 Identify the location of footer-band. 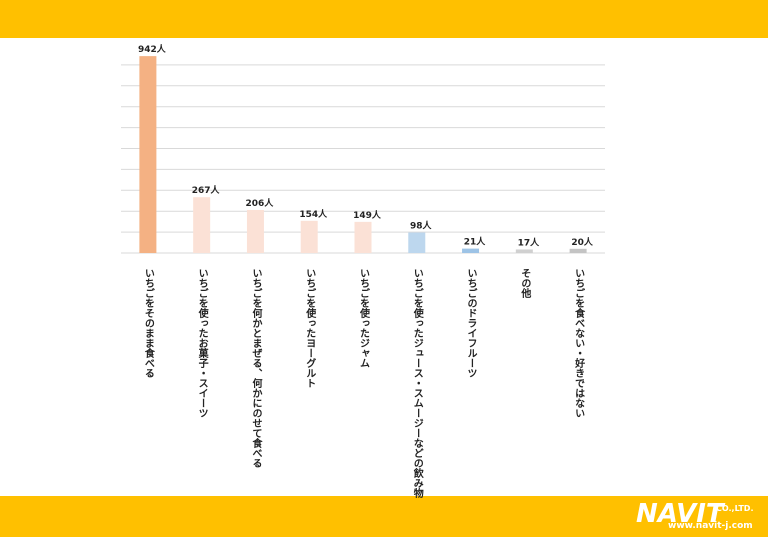
(384, 516).